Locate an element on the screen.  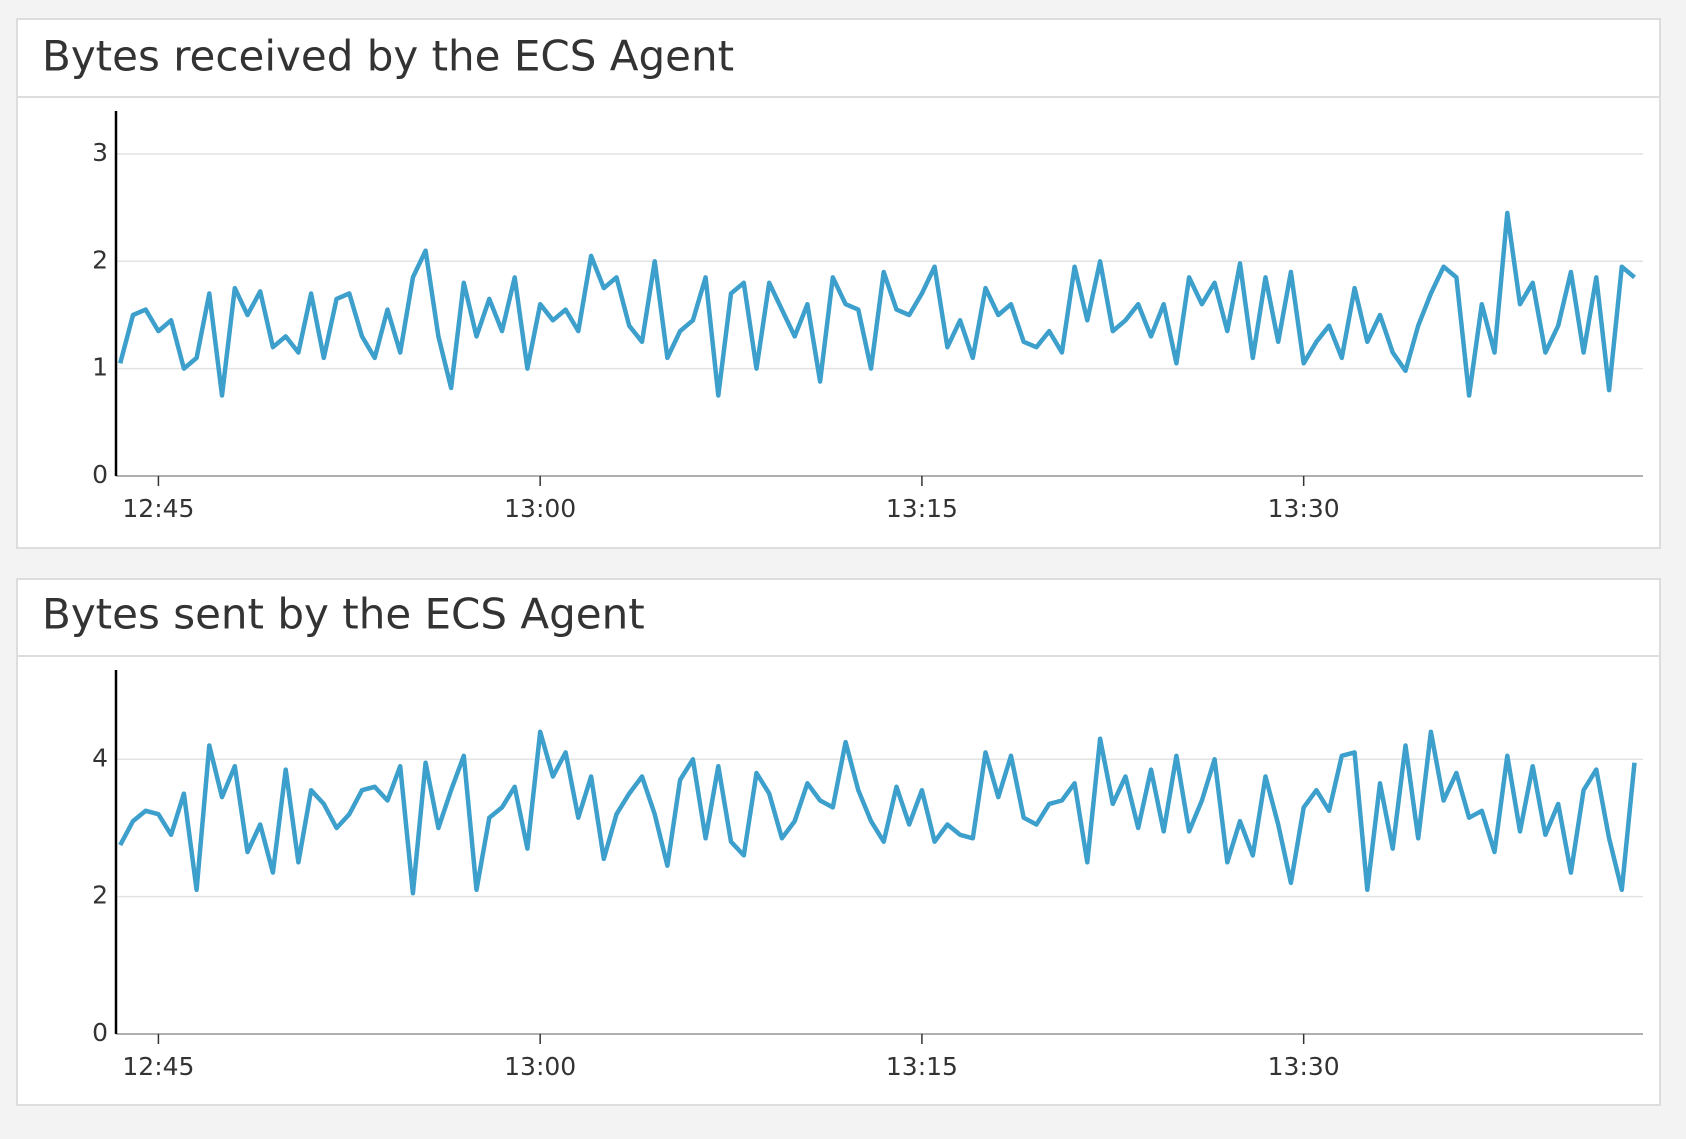
y-tick-label: 1 is located at coordinates (100, 367).